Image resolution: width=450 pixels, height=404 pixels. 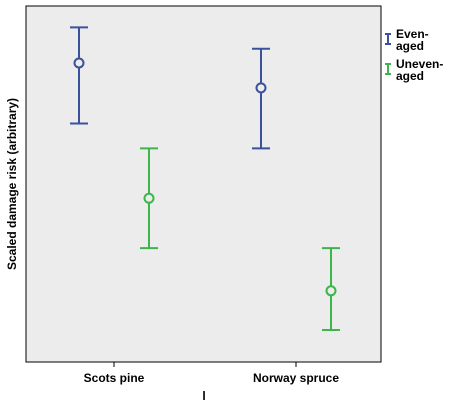 I want to click on x-tick-labels: Scots pine Norway spruce, so click(x=212, y=378).